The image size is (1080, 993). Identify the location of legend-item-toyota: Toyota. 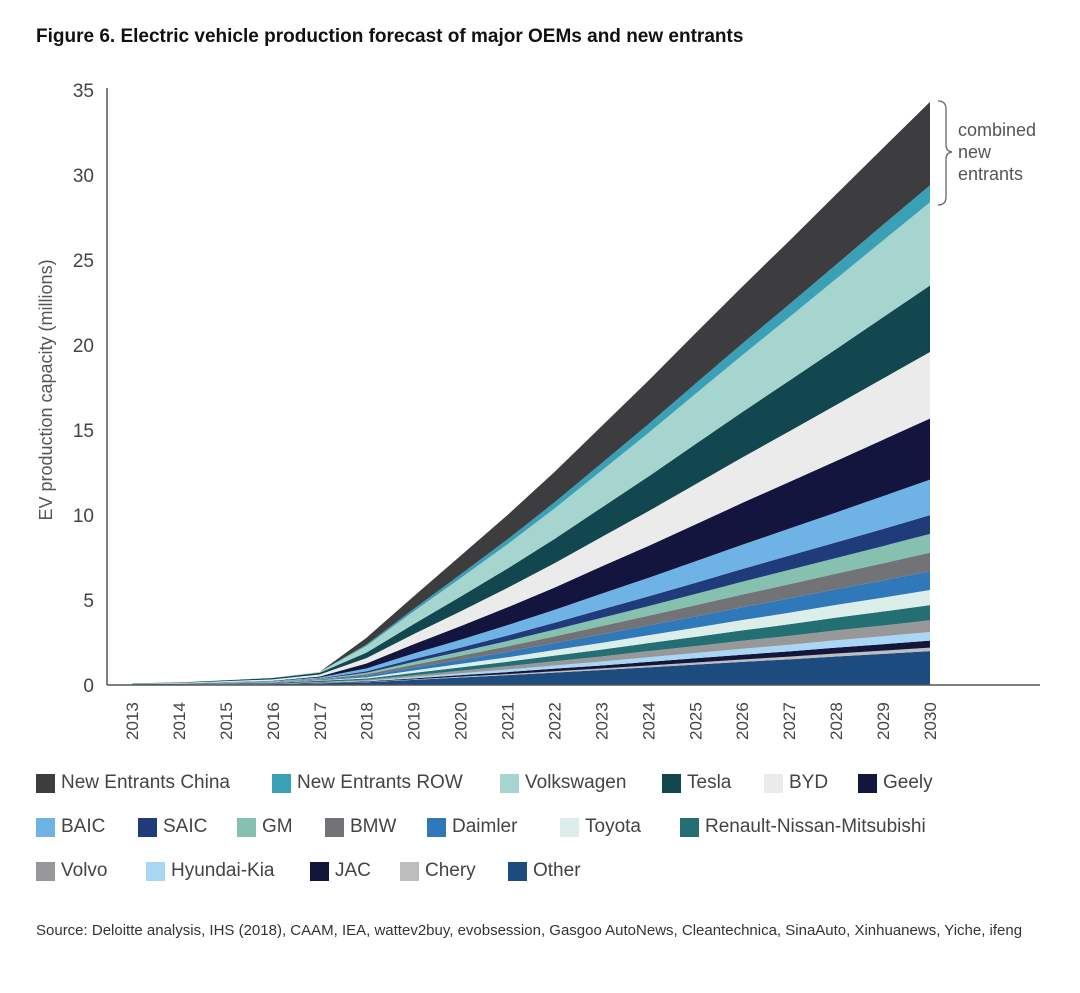
(600, 827).